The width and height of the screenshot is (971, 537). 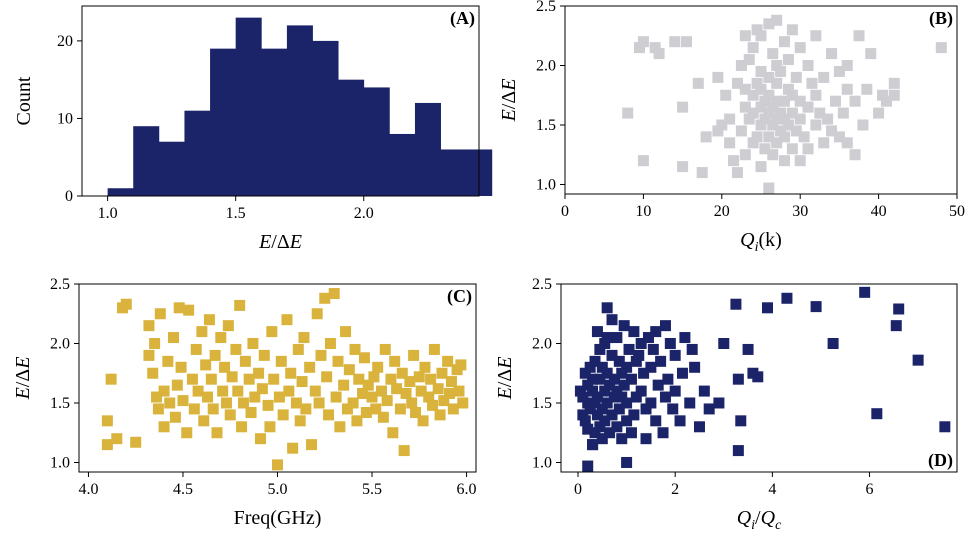 What do you see at coordinates (546, 184) in the screenshot?
I see `y-tick-label: 1.0` at bounding box center [546, 184].